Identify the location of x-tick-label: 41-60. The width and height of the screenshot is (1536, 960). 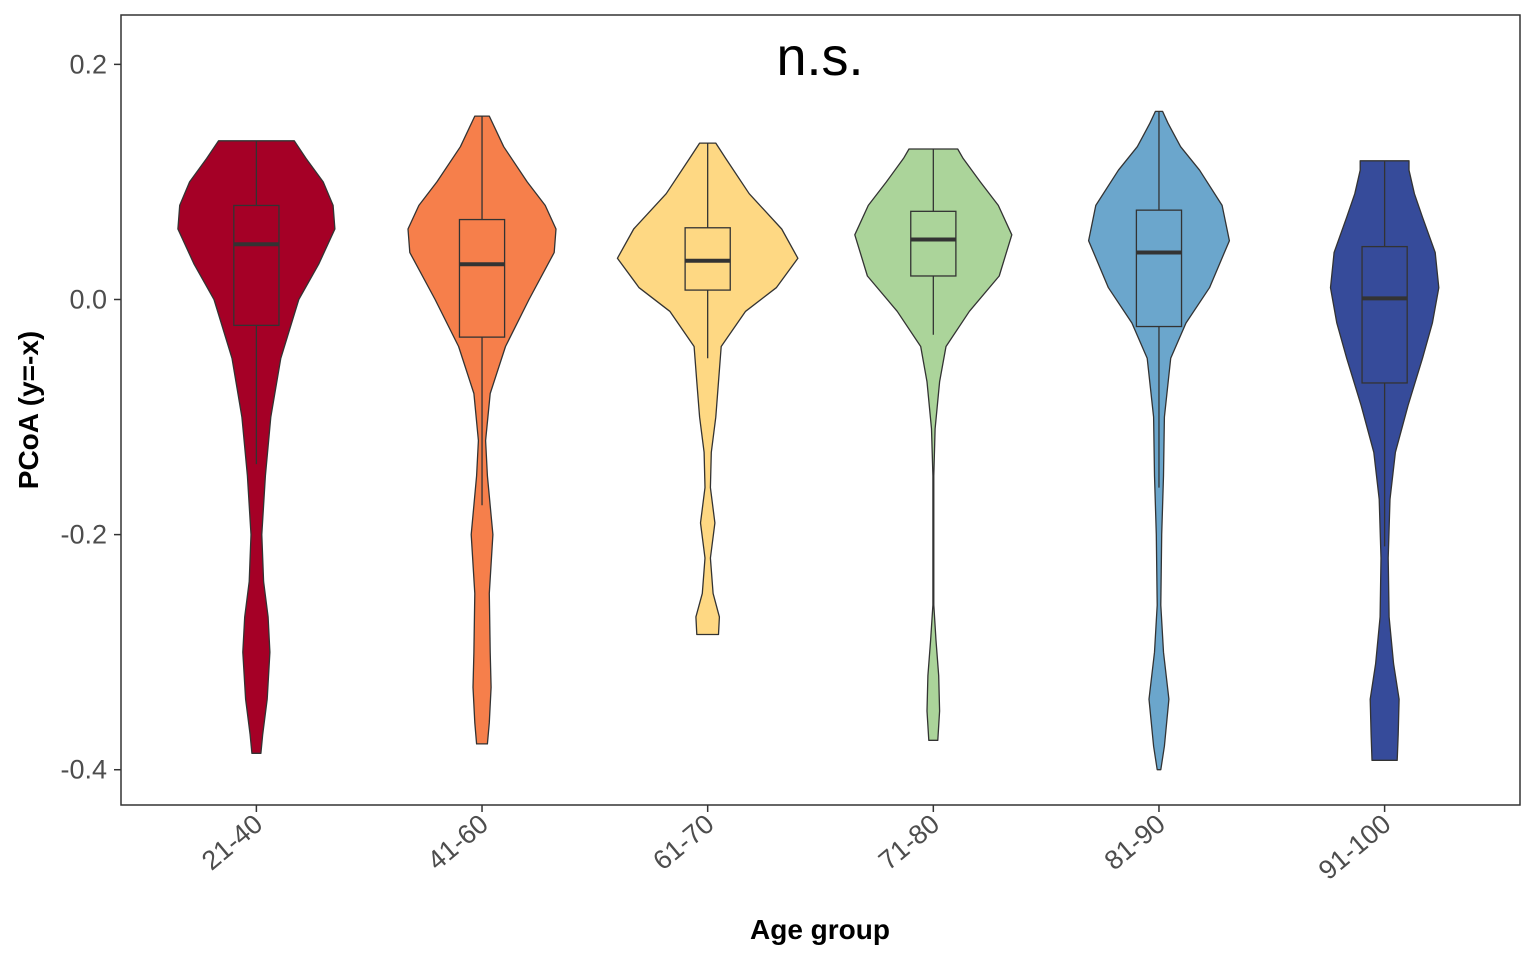
(458, 842).